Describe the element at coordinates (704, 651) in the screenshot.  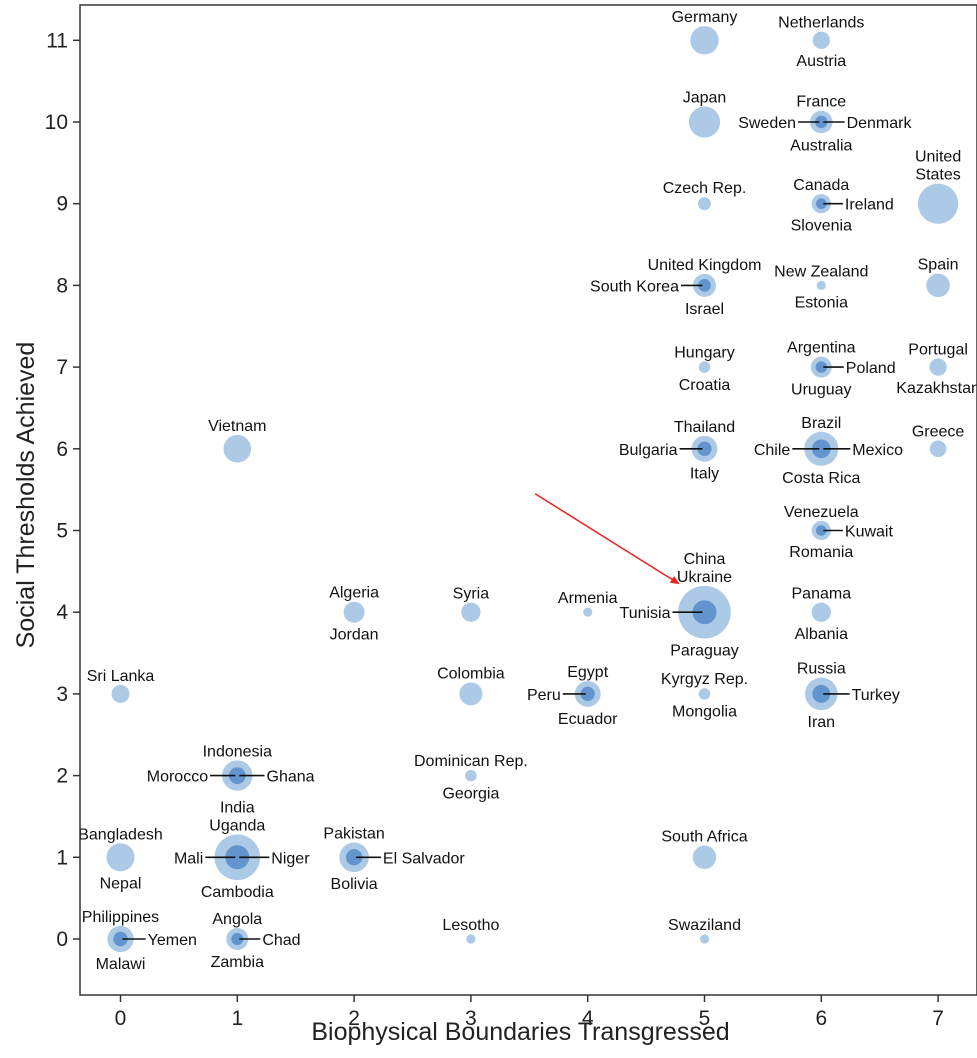
I see `label-paraguay: Paraguay` at that location.